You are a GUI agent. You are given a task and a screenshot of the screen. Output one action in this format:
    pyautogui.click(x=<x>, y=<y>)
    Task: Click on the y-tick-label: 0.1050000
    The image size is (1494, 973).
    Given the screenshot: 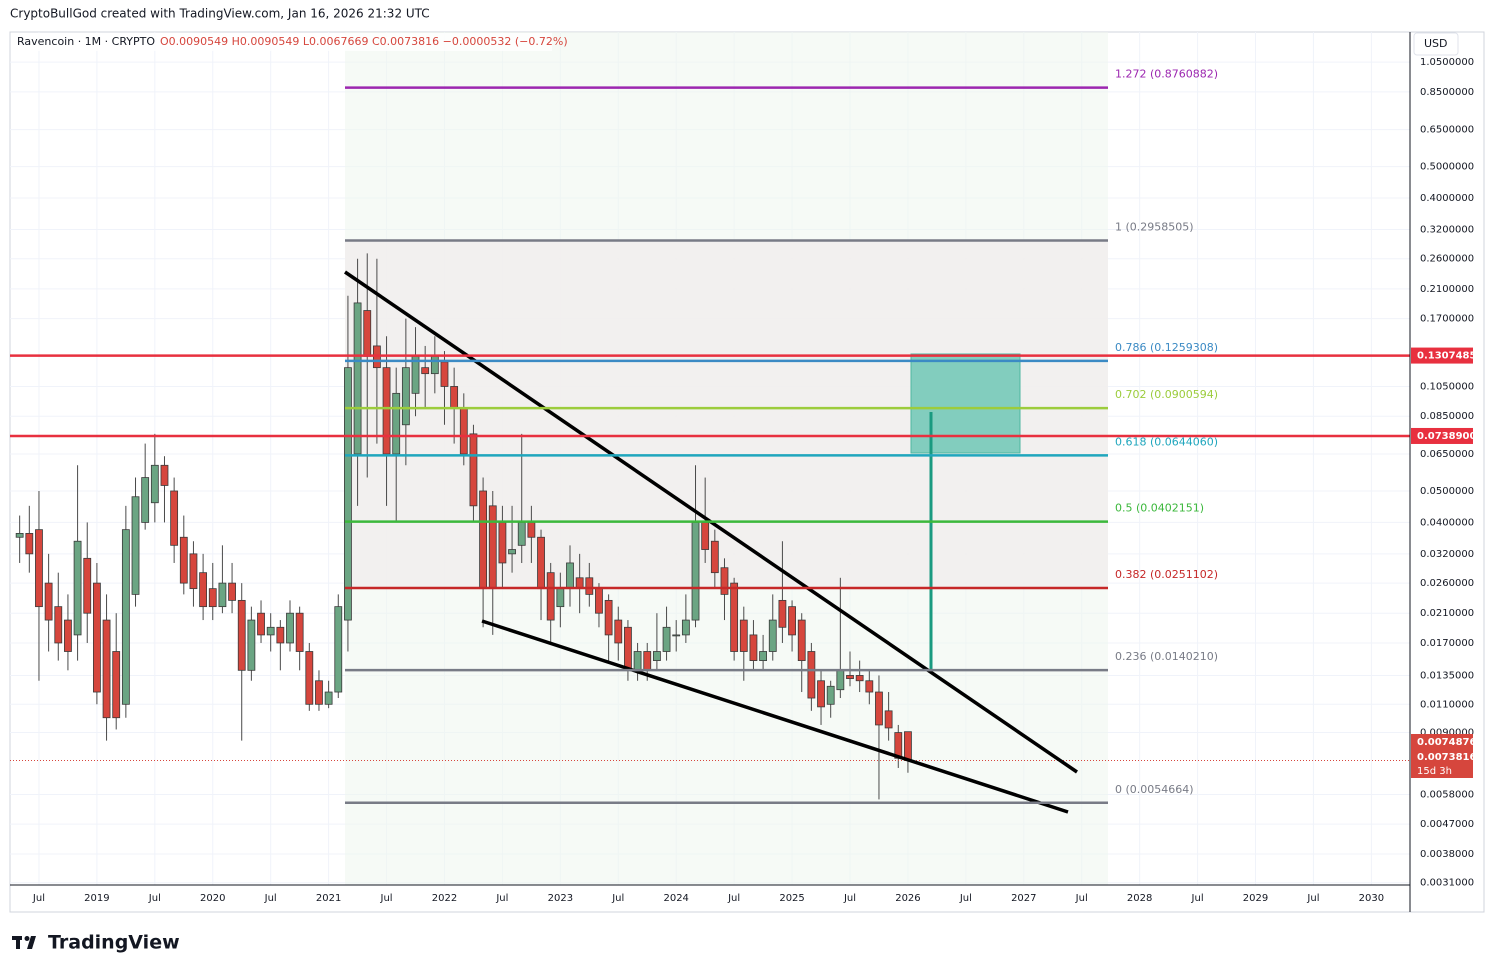 What is the action you would take?
    pyautogui.click(x=1447, y=386)
    